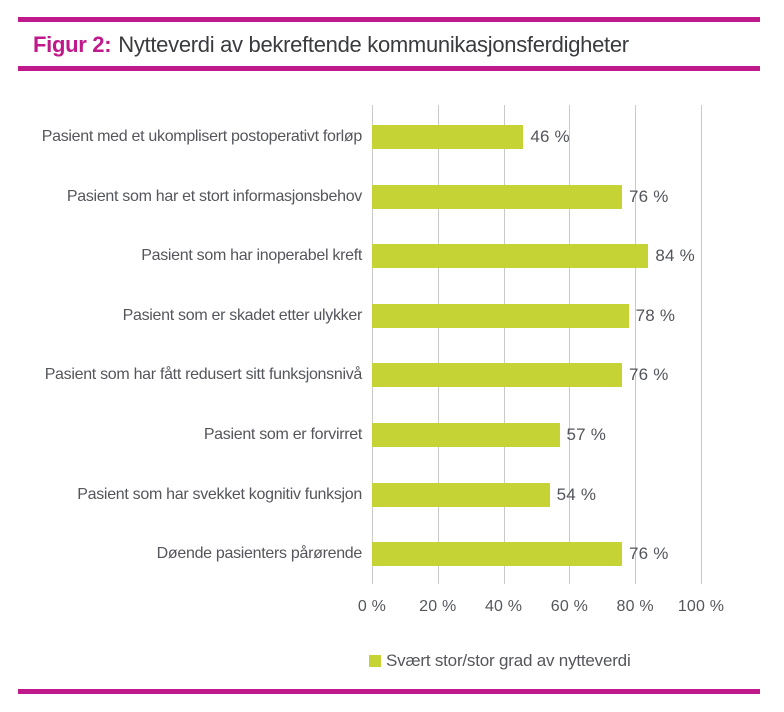  Describe the element at coordinates (282, 434) in the screenshot. I see `category-label: Pasient som er forvirret` at that location.